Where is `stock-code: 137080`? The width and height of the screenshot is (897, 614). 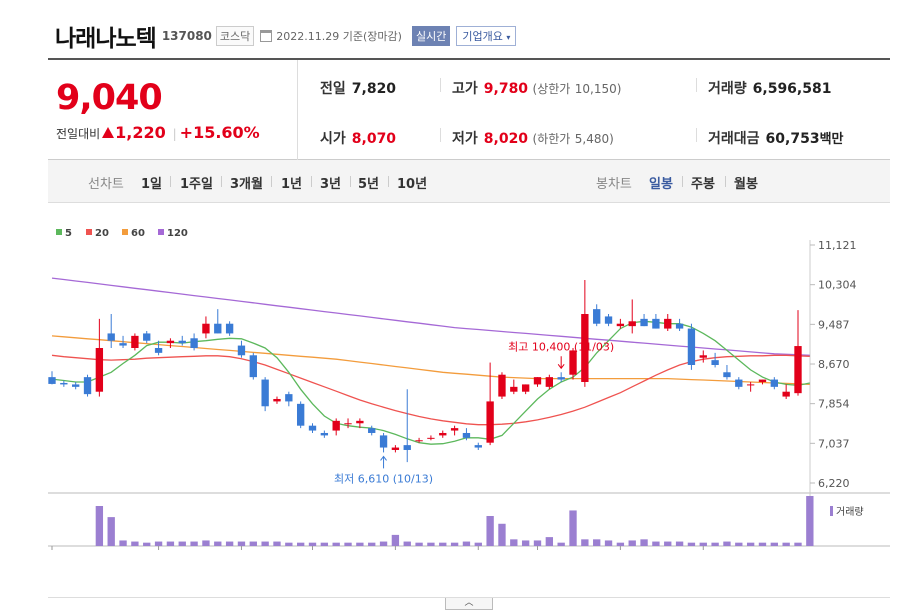
stock-code: 137080 is located at coordinates (186, 36).